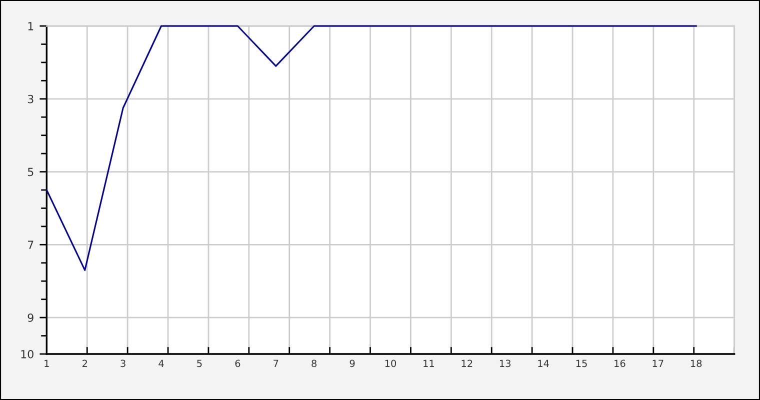 The height and width of the screenshot is (400, 760). Describe the element at coordinates (31, 318) in the screenshot. I see `y-tick-label: 9` at that location.